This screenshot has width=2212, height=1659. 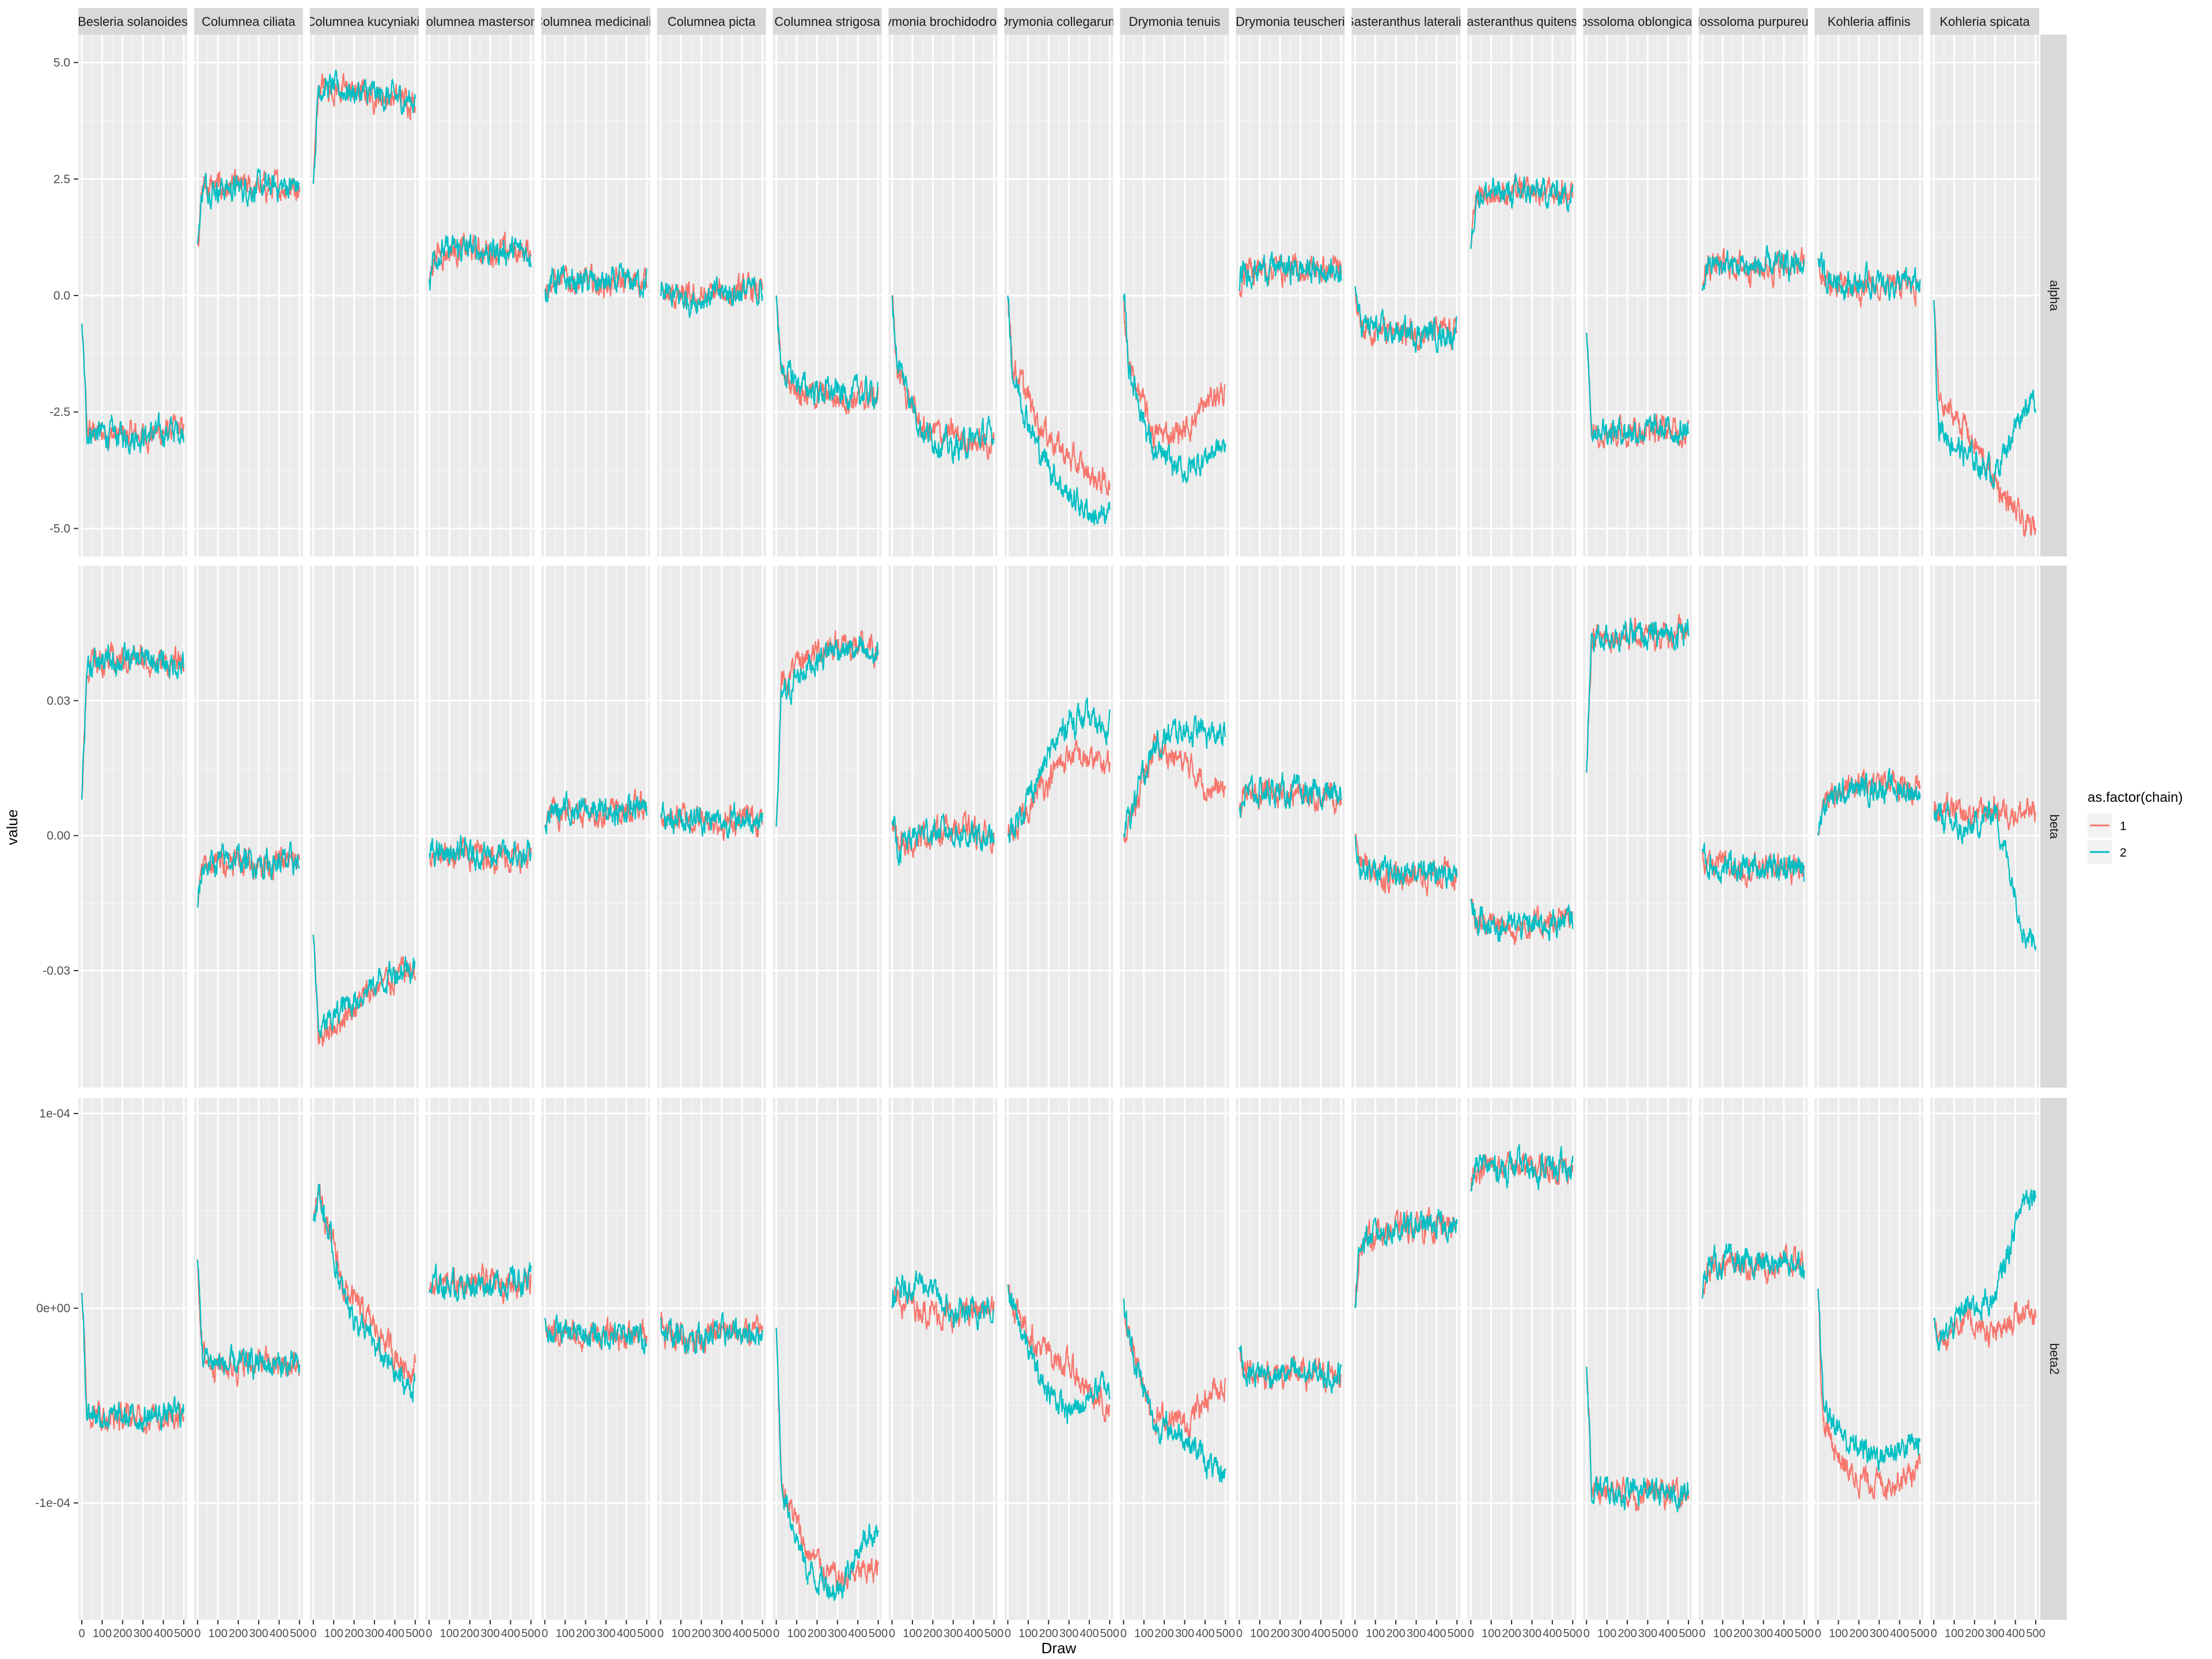 What do you see at coordinates (2107, 852) in the screenshot?
I see `legend-entry: 2` at bounding box center [2107, 852].